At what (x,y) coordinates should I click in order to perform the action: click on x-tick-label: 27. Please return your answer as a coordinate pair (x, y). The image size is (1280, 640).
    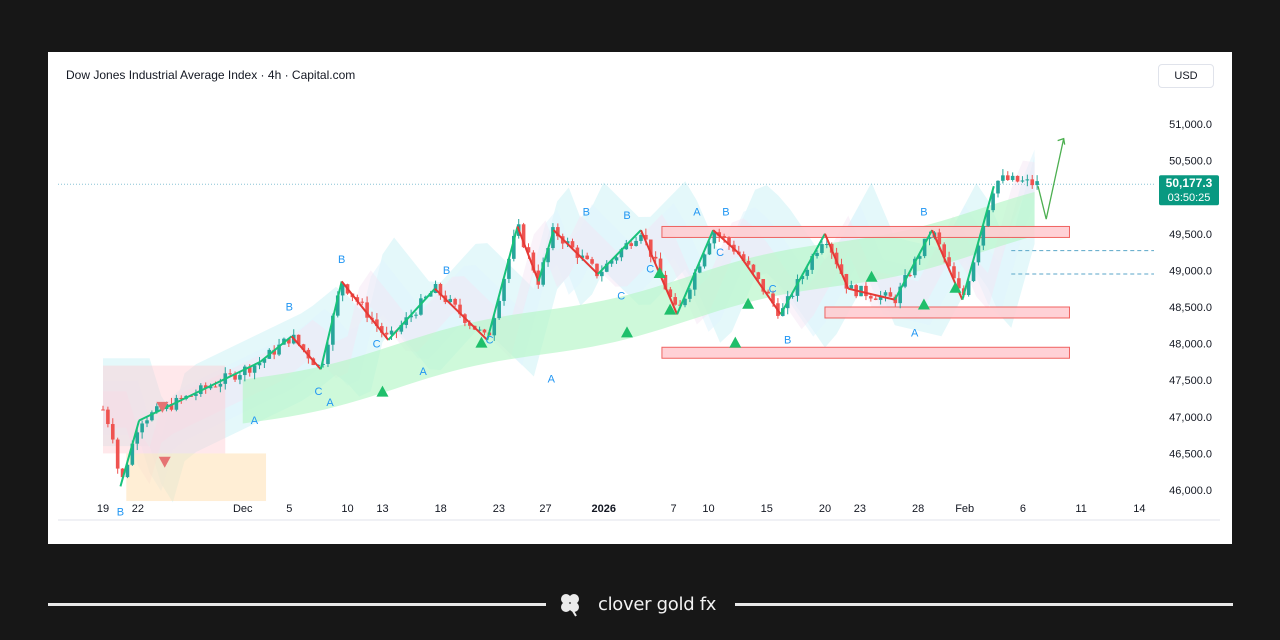
    Looking at the image, I should click on (545, 509).